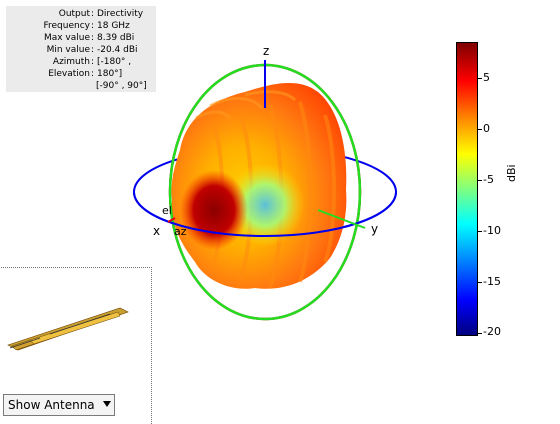 Image resolution: width=560 pixels, height=424 pixels. What do you see at coordinates (110, 74) in the screenshot?
I see `info-value: 180°]` at bounding box center [110, 74].